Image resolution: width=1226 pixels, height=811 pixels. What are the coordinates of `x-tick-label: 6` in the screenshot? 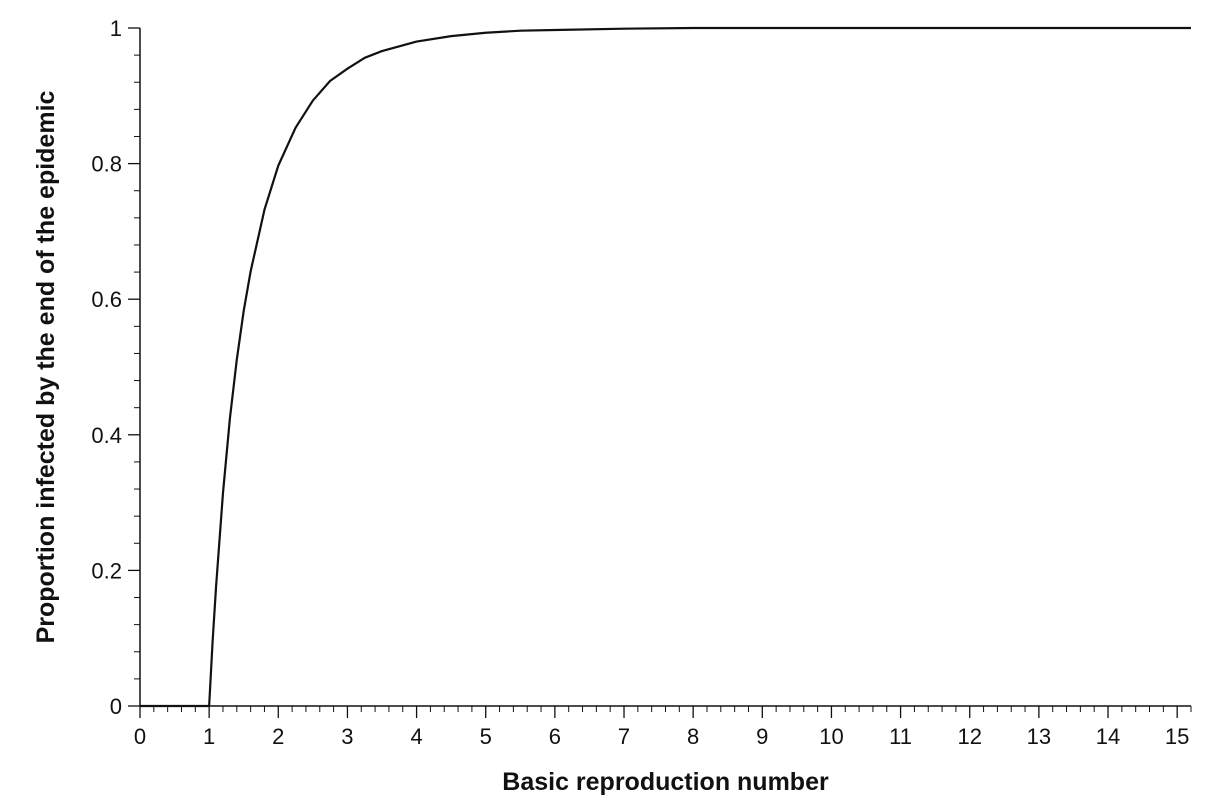 It's located at (555, 736).